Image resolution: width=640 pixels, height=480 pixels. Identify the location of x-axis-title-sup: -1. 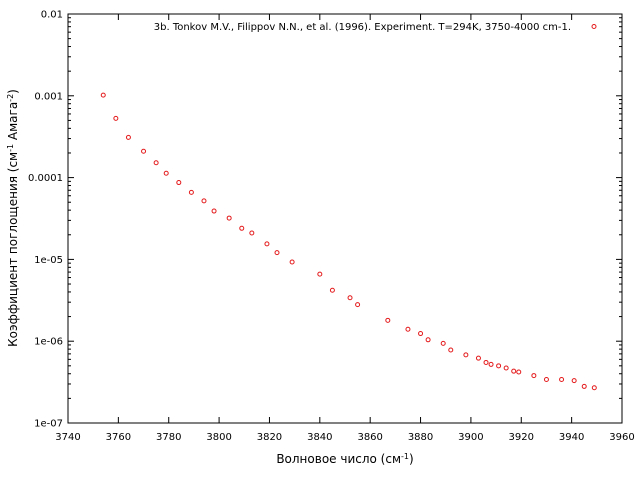
(405, 456).